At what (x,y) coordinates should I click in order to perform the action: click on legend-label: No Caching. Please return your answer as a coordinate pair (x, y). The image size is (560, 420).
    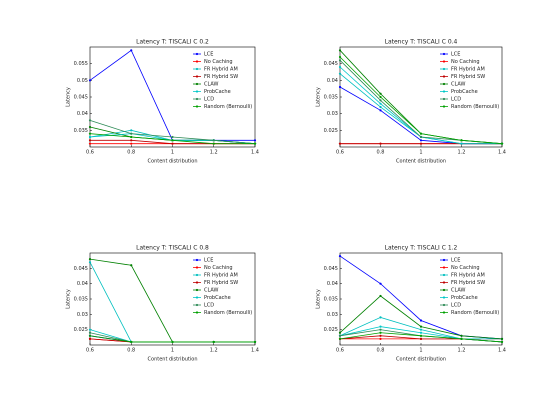
    Looking at the image, I should click on (218, 62).